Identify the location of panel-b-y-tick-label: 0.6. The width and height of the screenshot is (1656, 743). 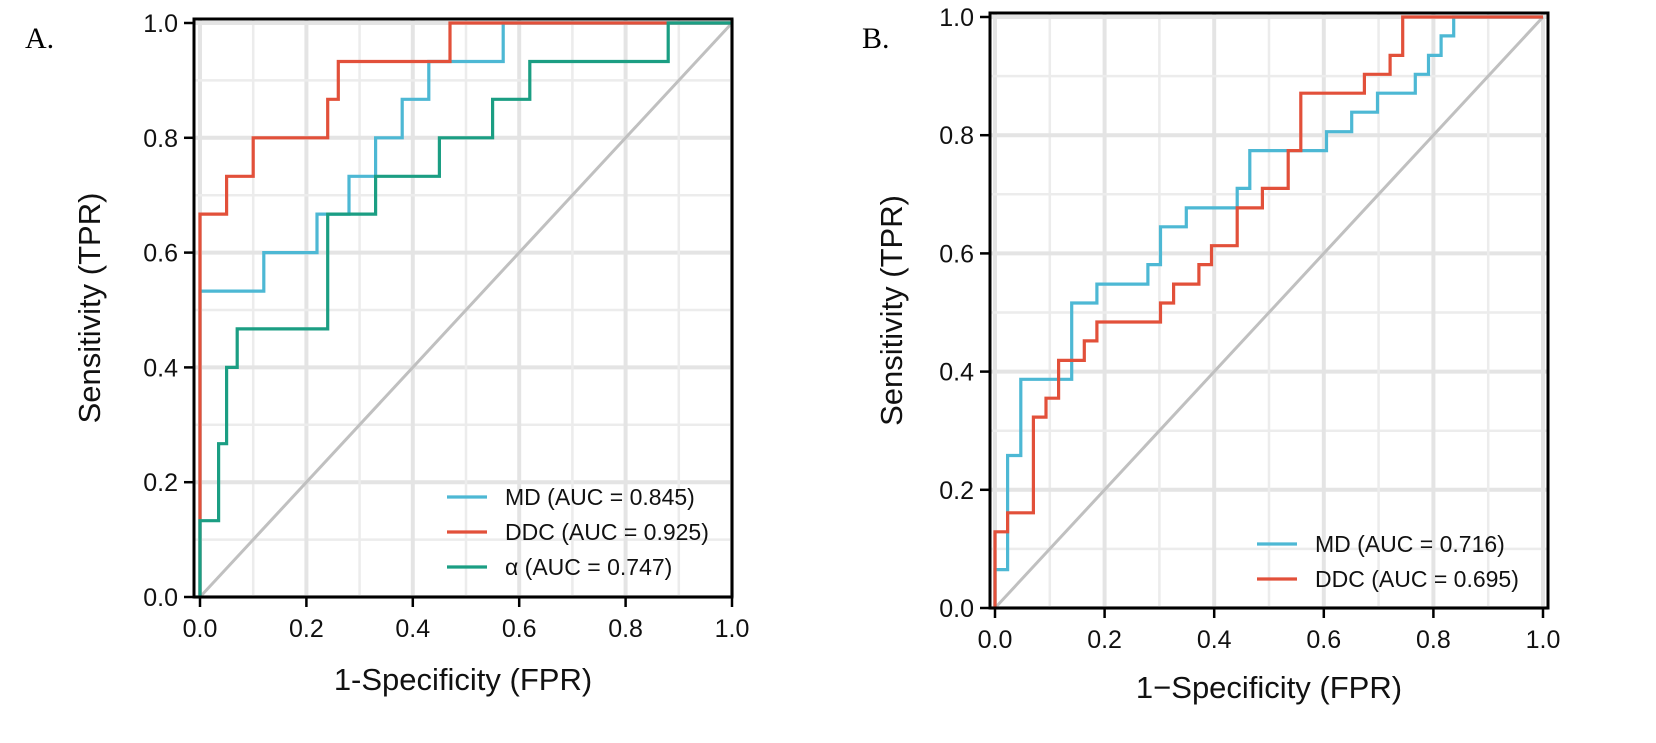
(956, 254).